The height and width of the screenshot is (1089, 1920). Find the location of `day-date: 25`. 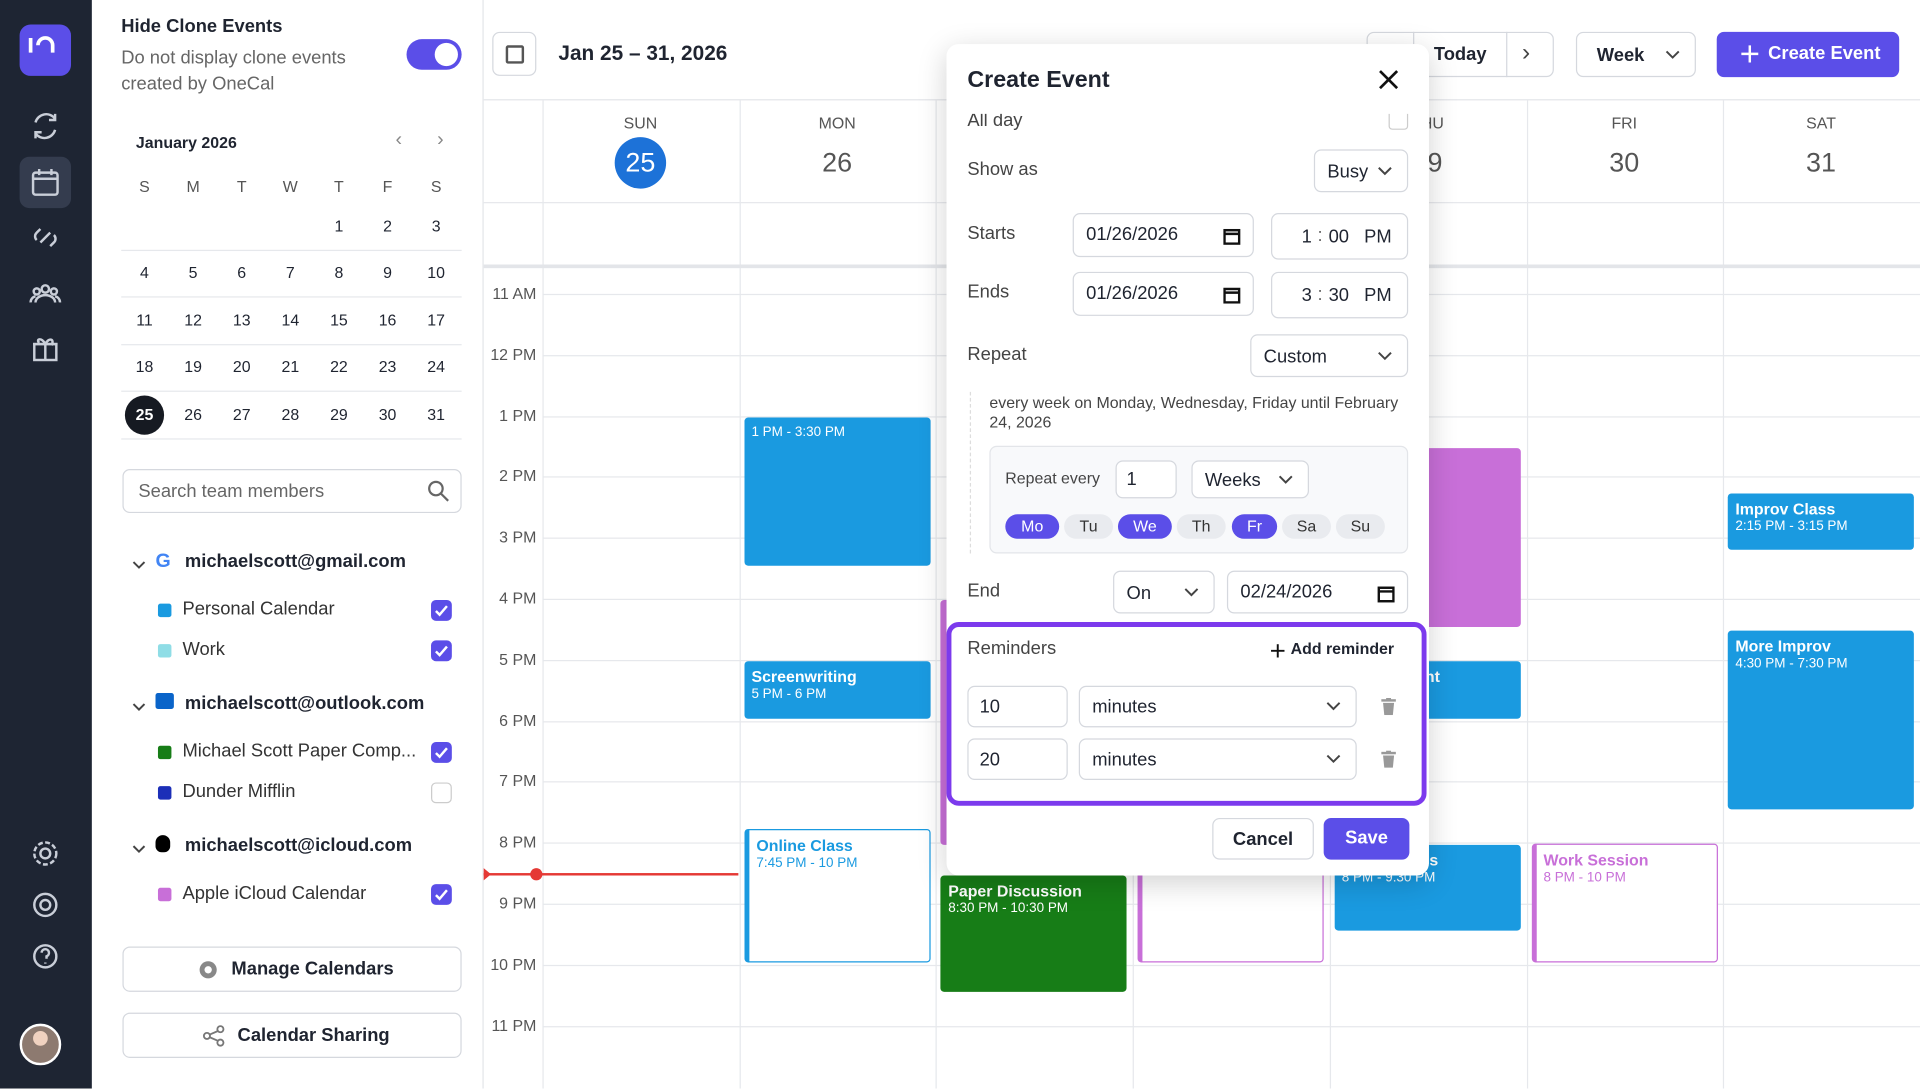

day-date: 25 is located at coordinates (640, 162).